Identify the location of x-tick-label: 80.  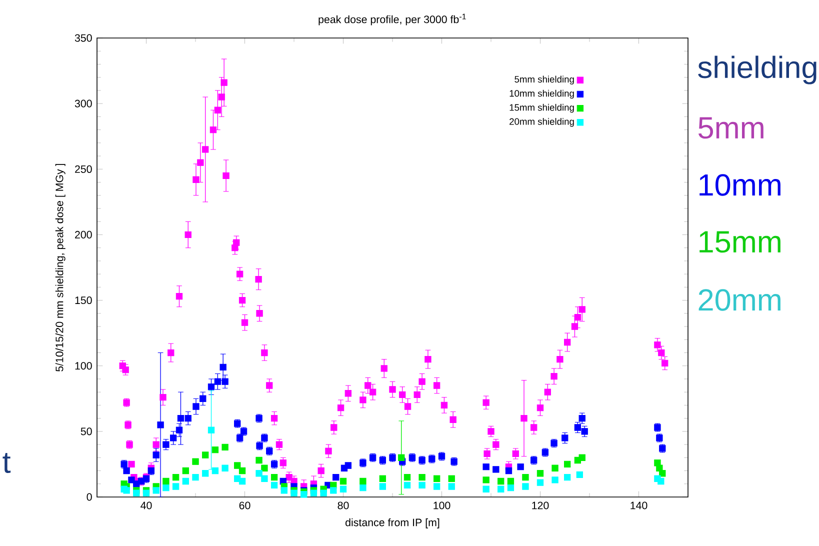
(343, 506).